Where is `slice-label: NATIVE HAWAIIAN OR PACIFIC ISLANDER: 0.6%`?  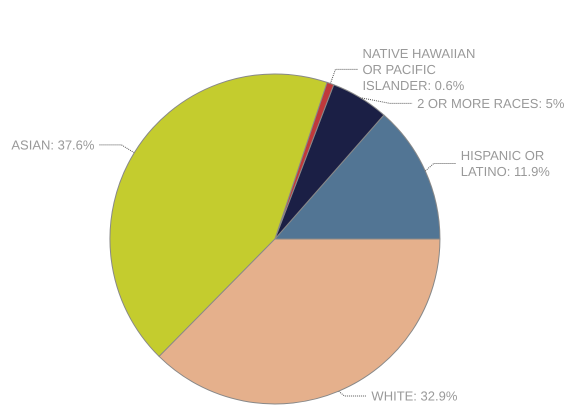
slice-label: NATIVE HAWAIIAN OR PACIFIC ISLANDER: 0.6% is located at coordinates (420, 69).